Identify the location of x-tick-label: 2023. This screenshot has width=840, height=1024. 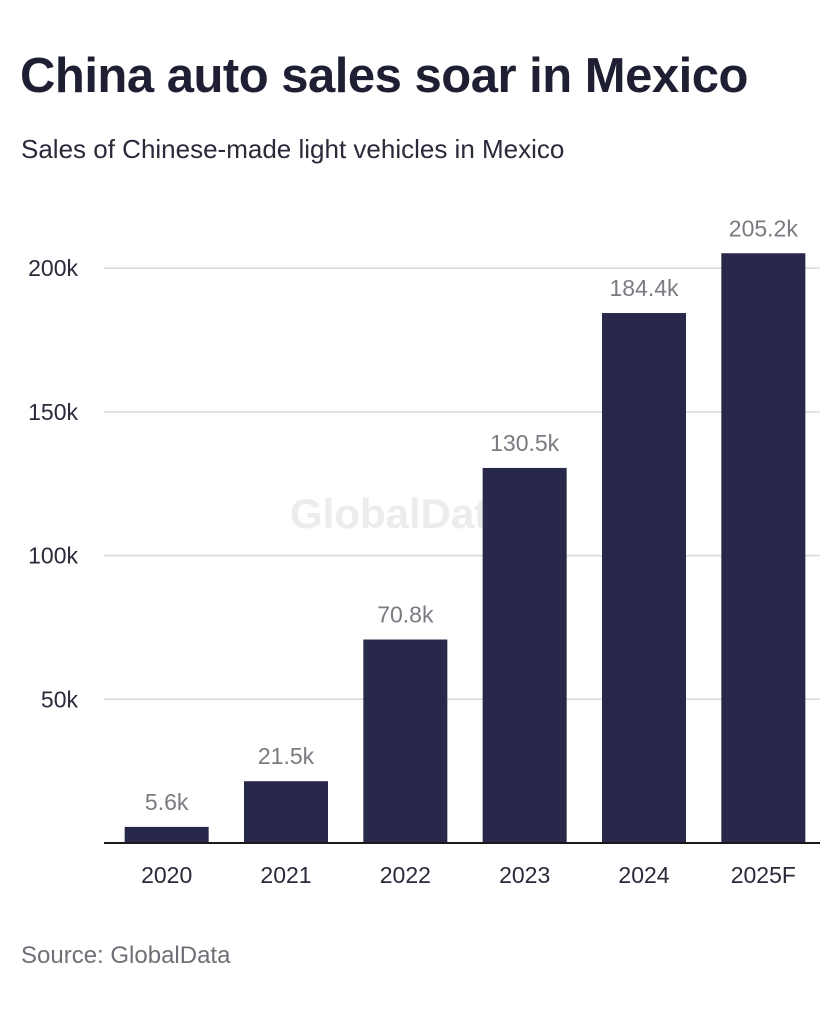
(524, 875).